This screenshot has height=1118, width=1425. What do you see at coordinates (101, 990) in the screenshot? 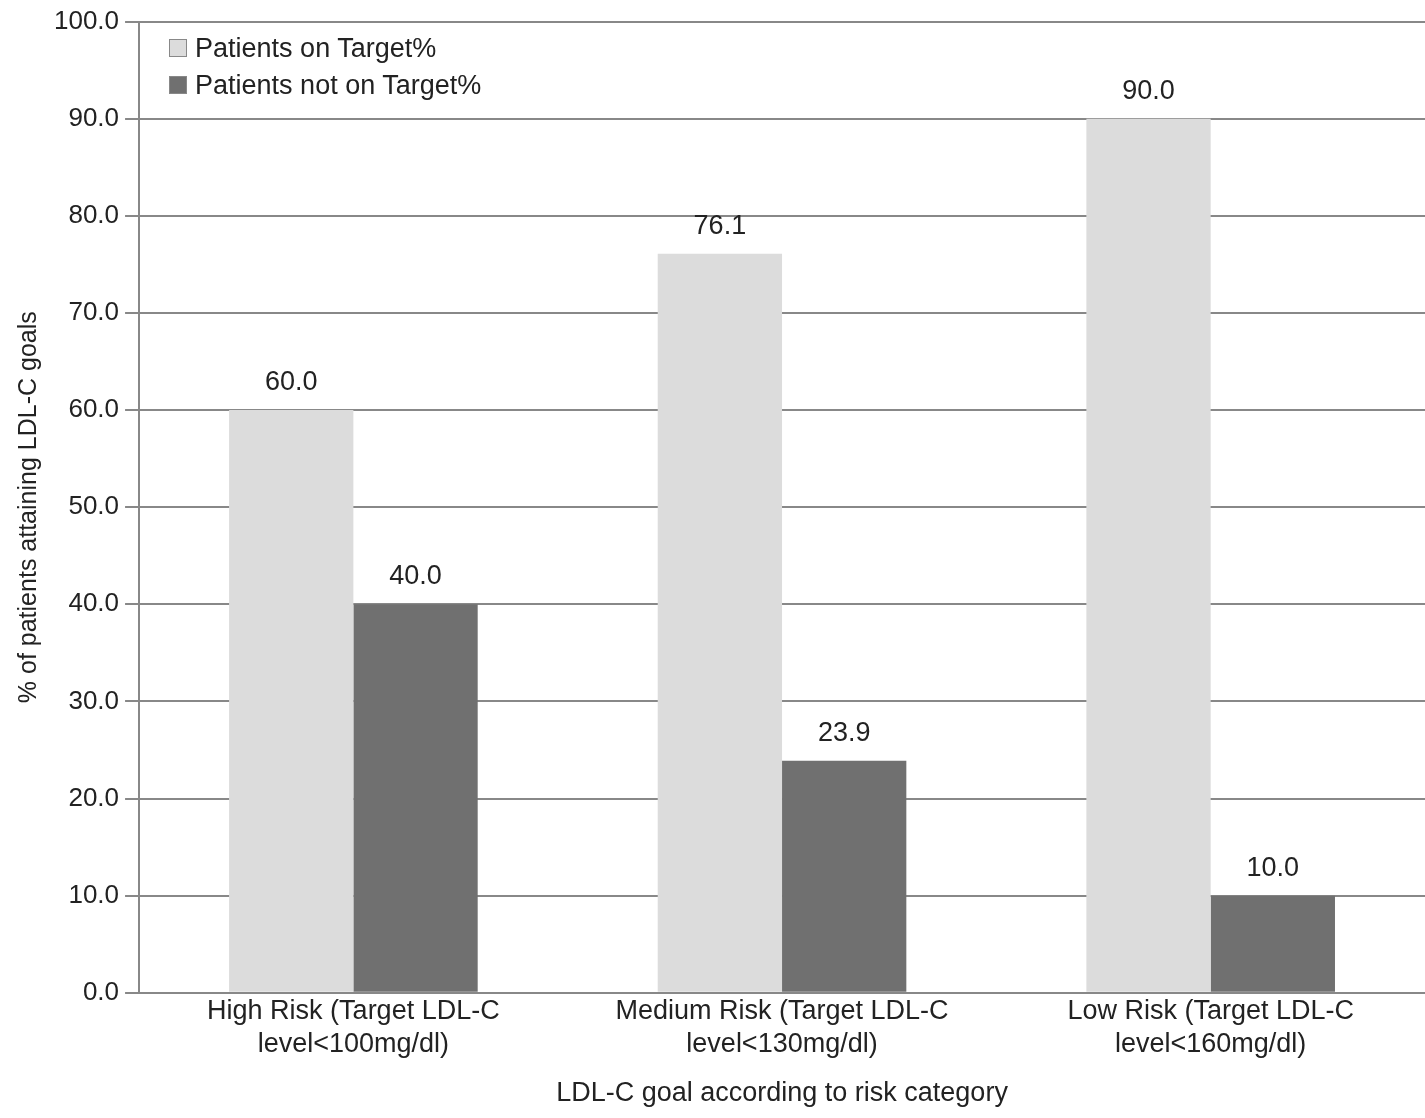
I see `y-tick-label: 0.0` at bounding box center [101, 990].